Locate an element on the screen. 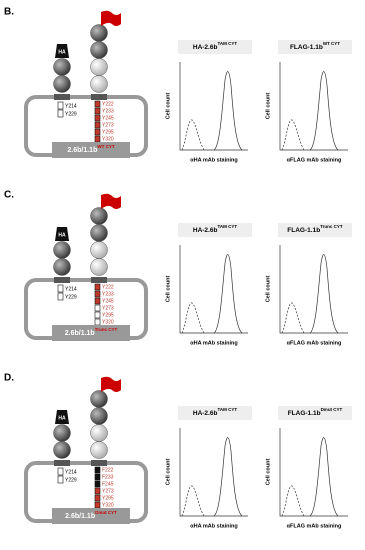 The image size is (365, 550). box-label: 2.6b/1.1bDmut CYT is located at coordinates (91, 515).